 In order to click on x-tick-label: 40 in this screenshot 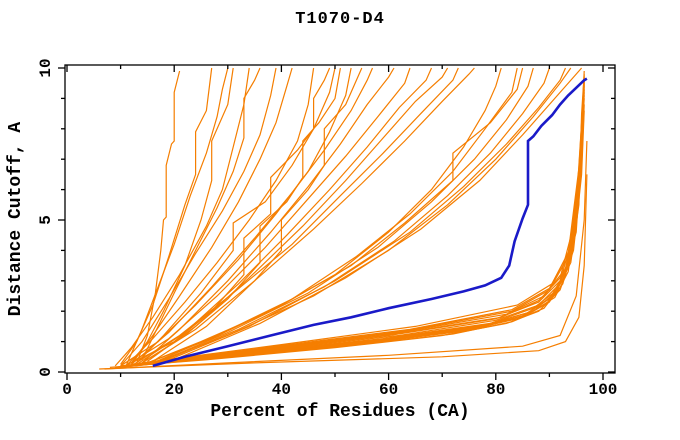, I will do `click(281, 390)`.